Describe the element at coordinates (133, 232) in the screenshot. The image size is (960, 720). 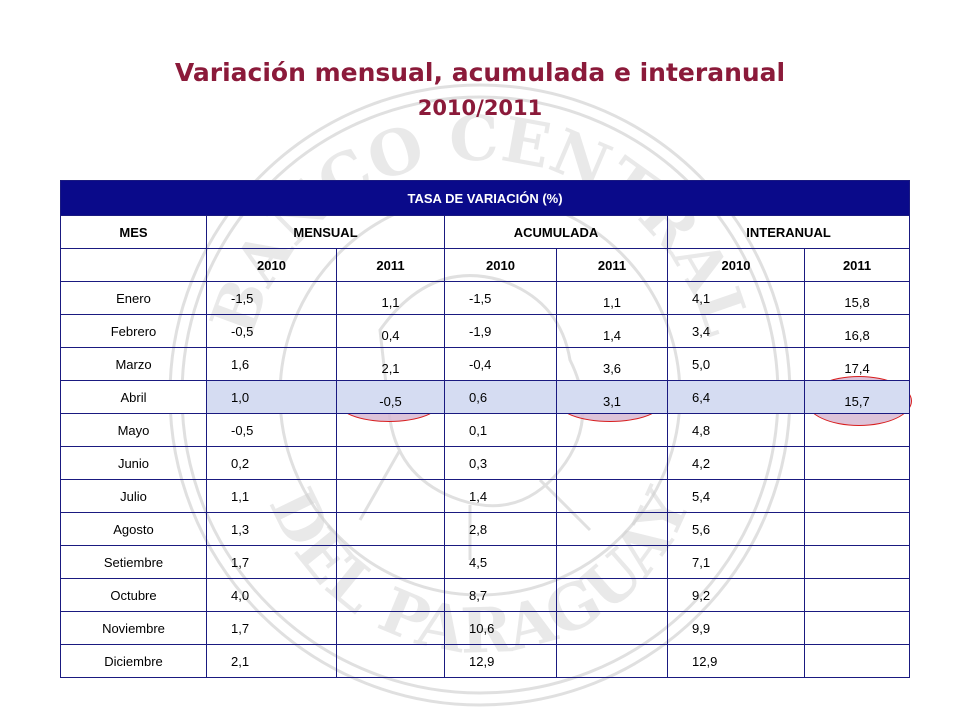
I see `col-header-mes: MES` at that location.